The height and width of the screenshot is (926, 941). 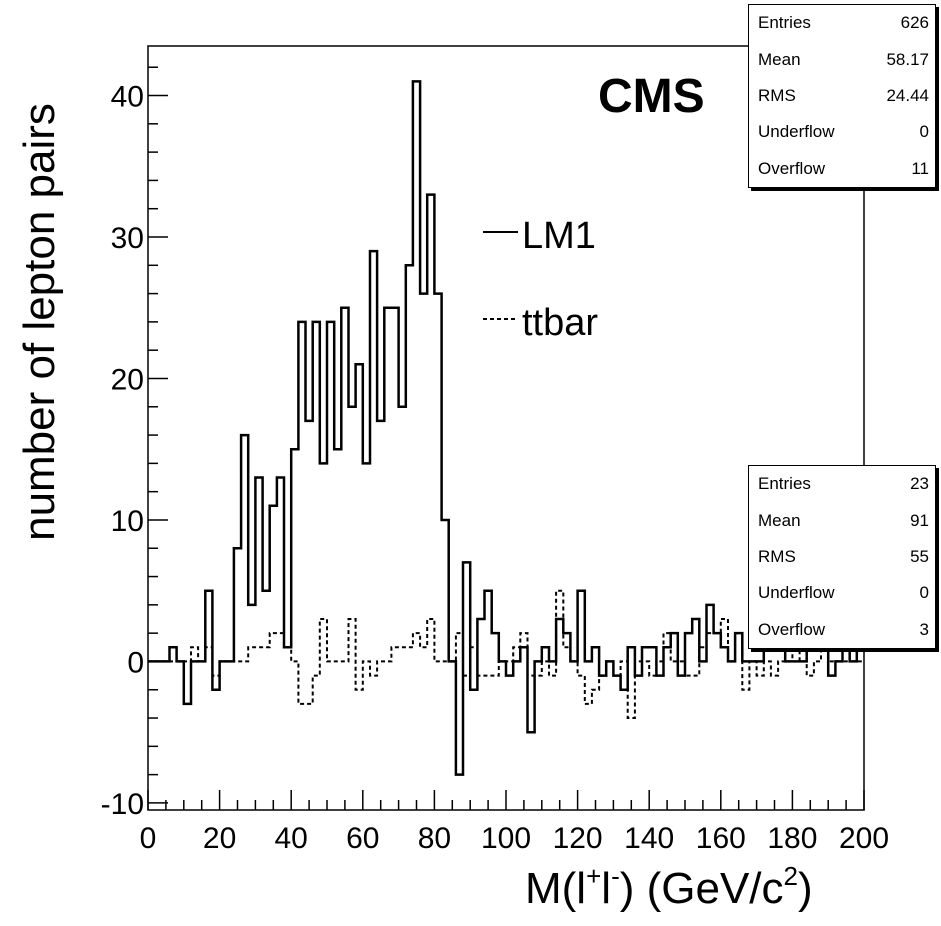 I want to click on svg-text: M(l+l-) (GeV/c2), so click(x=669, y=887).